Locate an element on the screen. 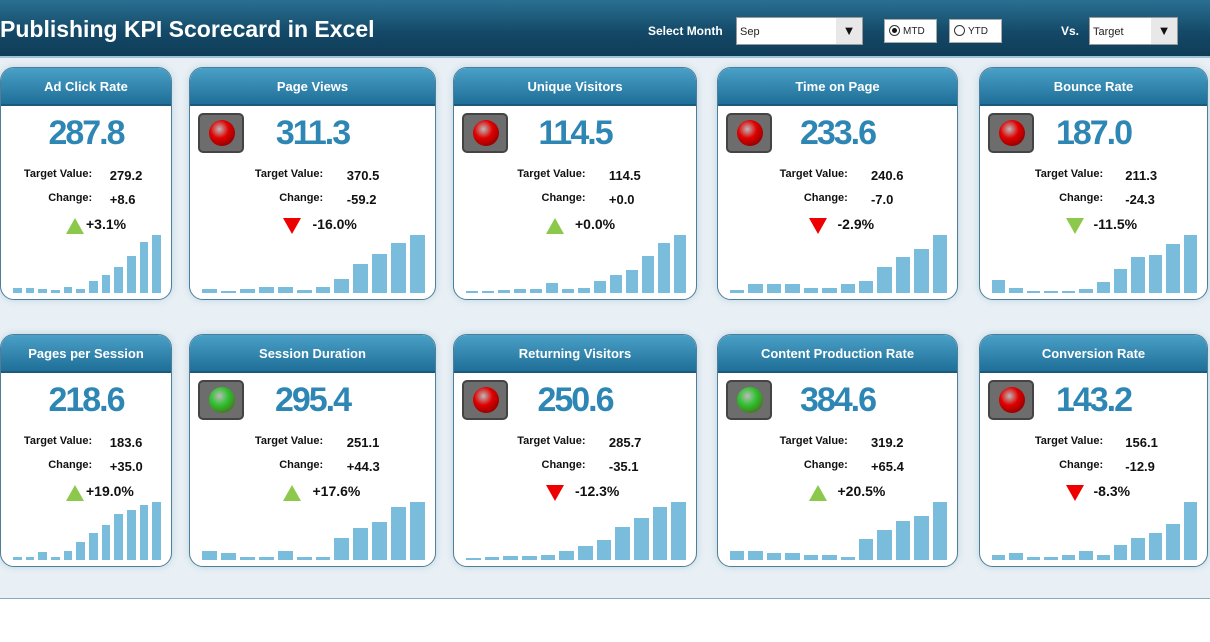 The width and height of the screenshot is (1210, 642). change-value: +65.4 is located at coordinates (887, 466).